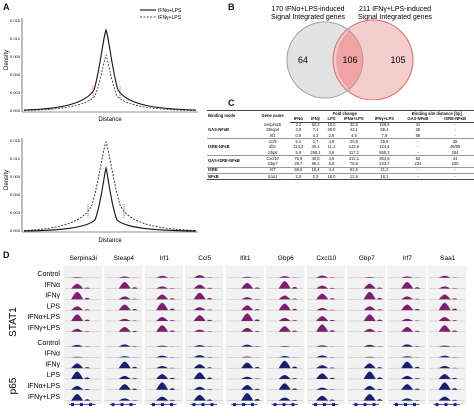 Image resolution: width=474 pixels, height=416 pixels. I want to click on gene-name-cell: Steap4, so click(273, 130).